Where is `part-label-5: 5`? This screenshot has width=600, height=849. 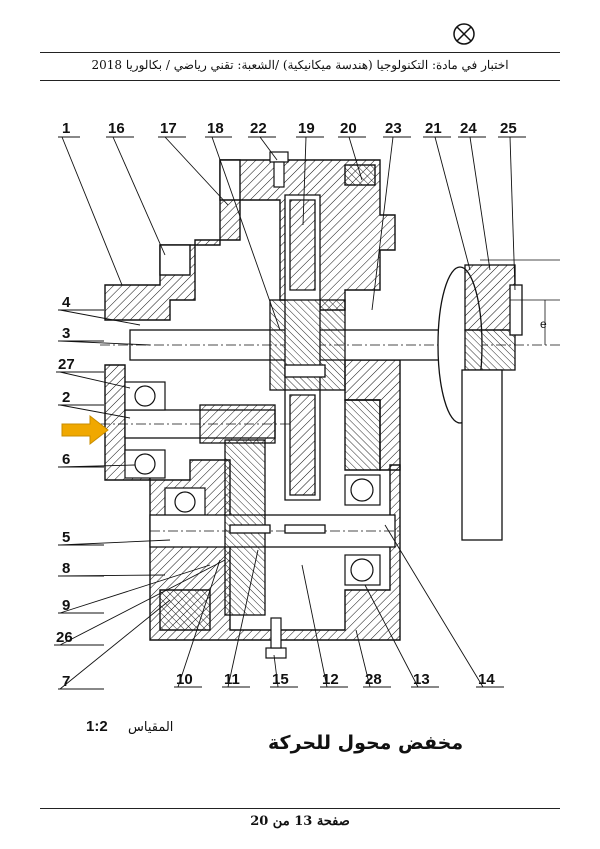
part-label-5: 5 is located at coordinates (66, 537).